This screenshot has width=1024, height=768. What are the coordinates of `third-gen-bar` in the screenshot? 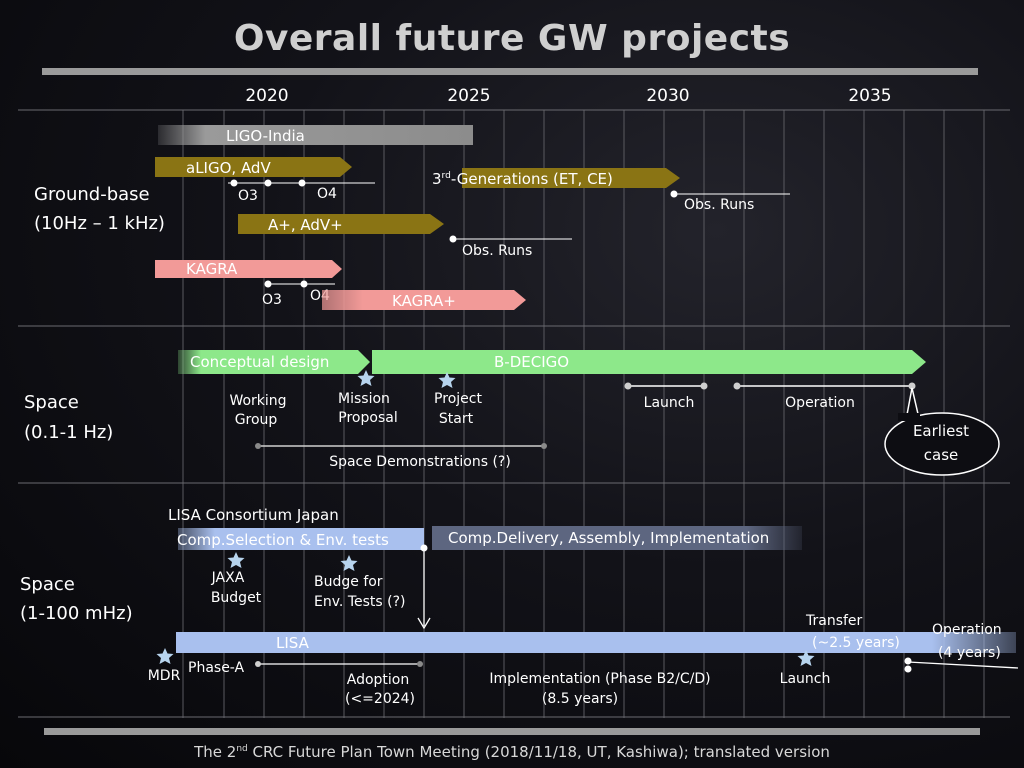 It's located at (571, 178).